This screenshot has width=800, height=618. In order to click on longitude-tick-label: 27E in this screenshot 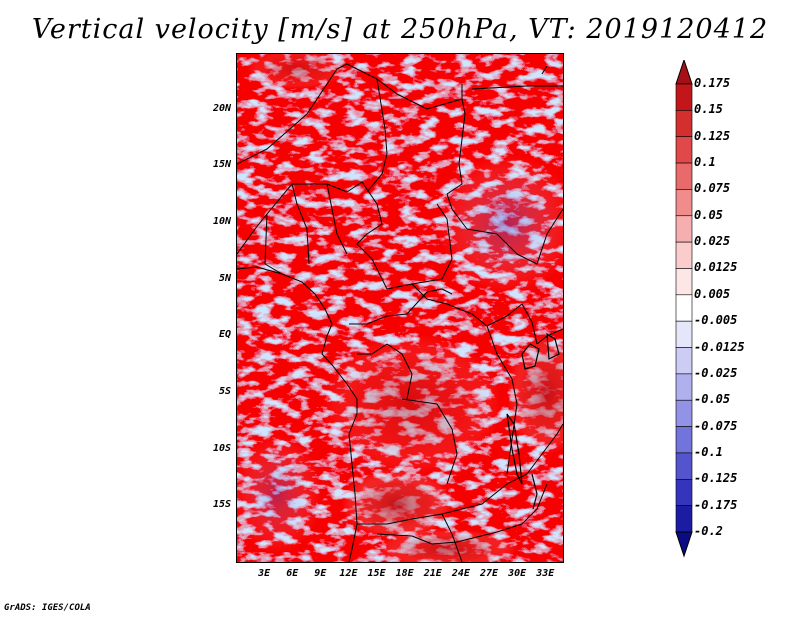, I will do `click(489, 573)`.